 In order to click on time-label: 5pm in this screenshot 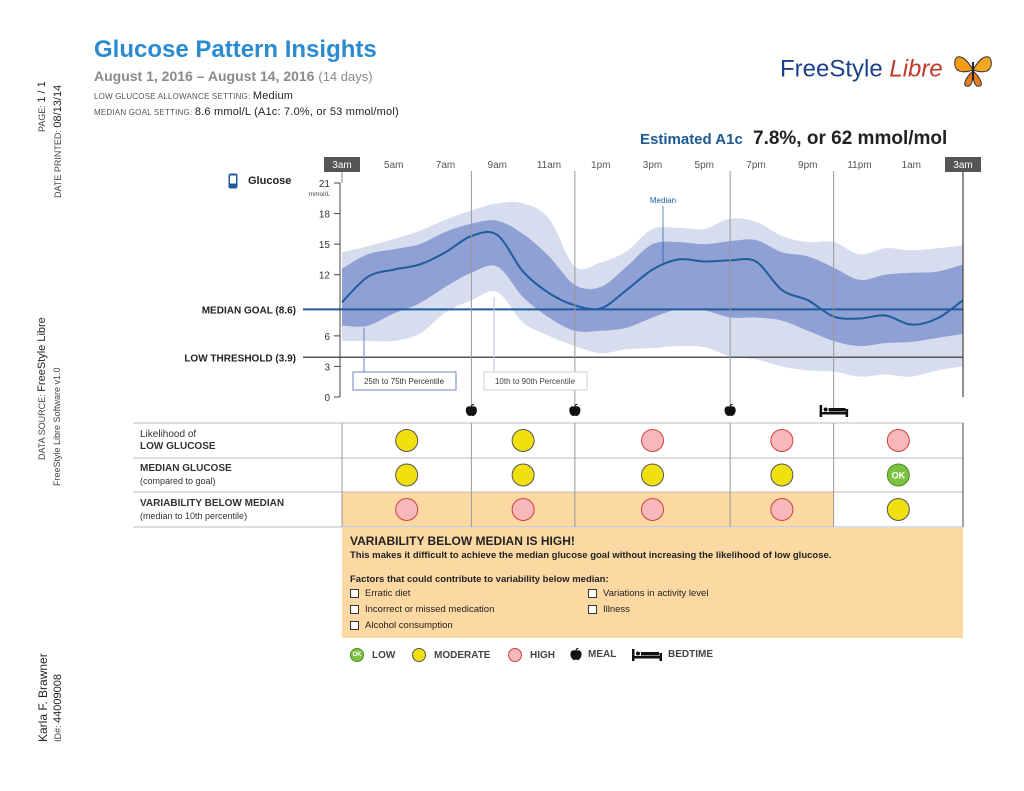, I will do `click(704, 165)`.